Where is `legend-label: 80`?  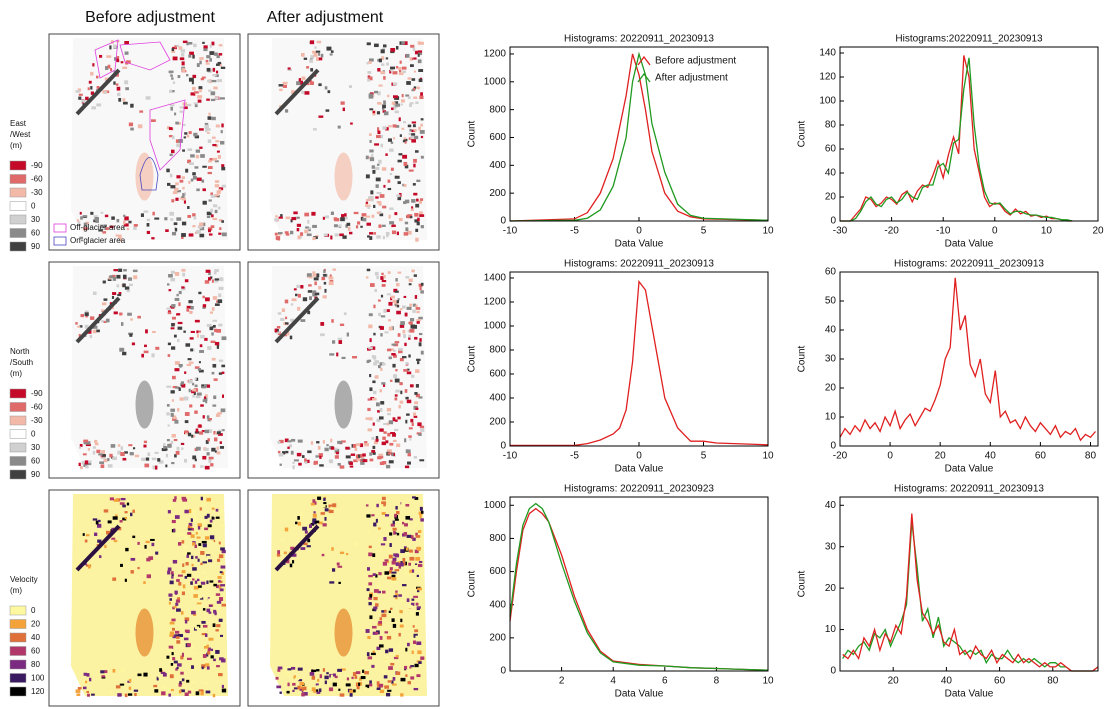
legend-label: 80 is located at coordinates (35, 664).